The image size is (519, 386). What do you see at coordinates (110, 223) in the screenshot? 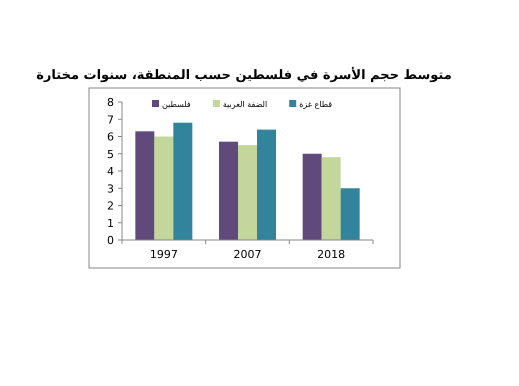
I see `y-tick-label: 1` at bounding box center [110, 223].